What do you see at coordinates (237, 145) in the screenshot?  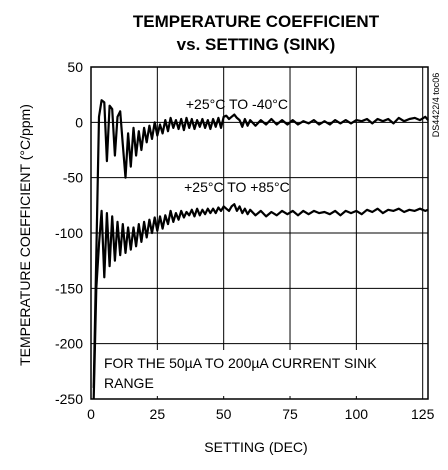 I see `series-labels: +25°C TO -40°C +25°C TO +85°C` at bounding box center [237, 145].